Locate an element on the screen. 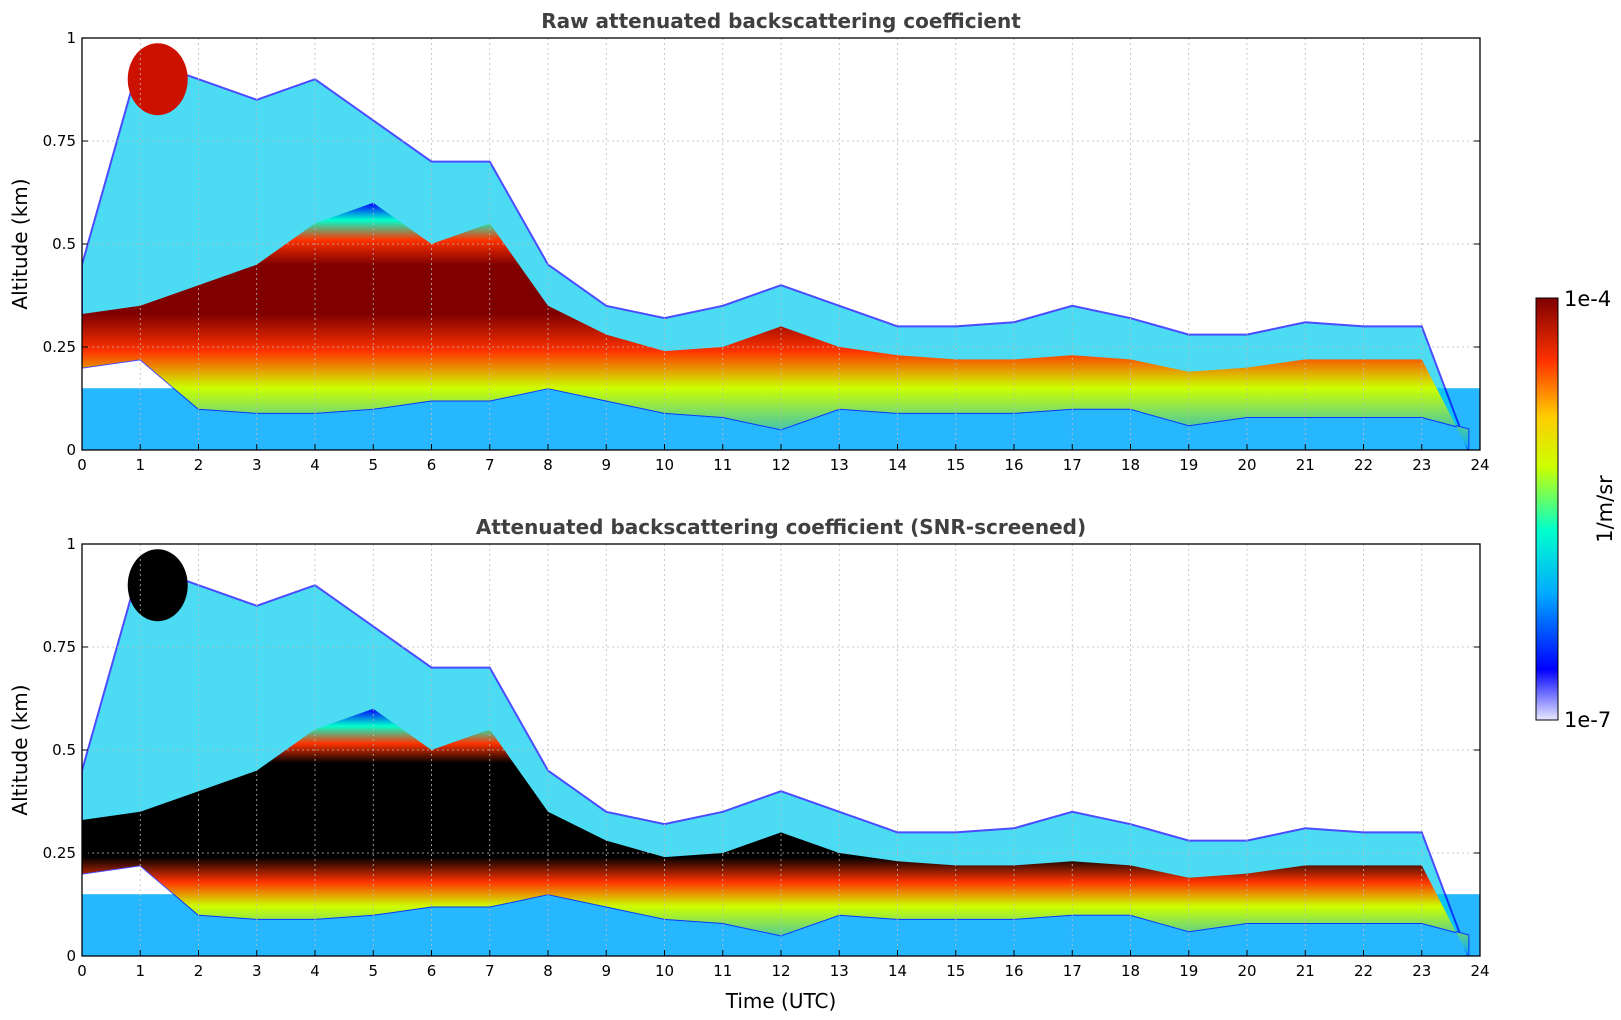 This screenshot has height=1020, width=1621. panel-screened-x-ticks: 0 1 2 3 4 5 6 7 8 9 10 11 12 13 14 15 16 17 18 19 20 21 22 23 24 is located at coordinates (783, 965).